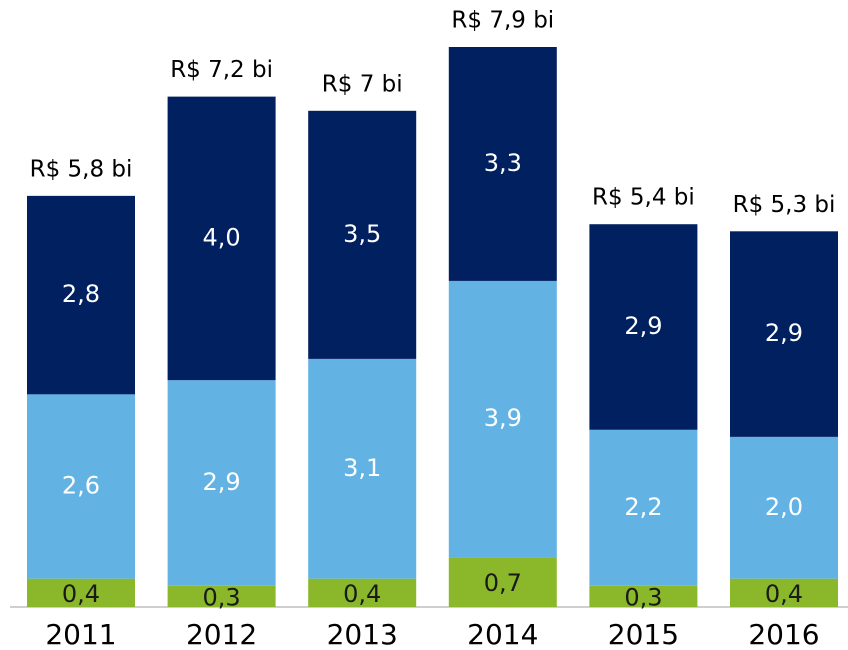 This screenshot has height=650, width=848. Describe the element at coordinates (221, 634) in the screenshot. I see `x-tick-label: 2012` at that location.